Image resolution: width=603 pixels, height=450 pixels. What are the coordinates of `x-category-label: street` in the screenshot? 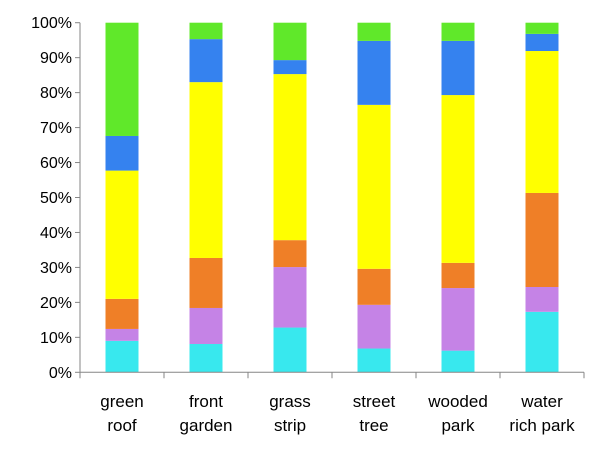 It's located at (374, 401).